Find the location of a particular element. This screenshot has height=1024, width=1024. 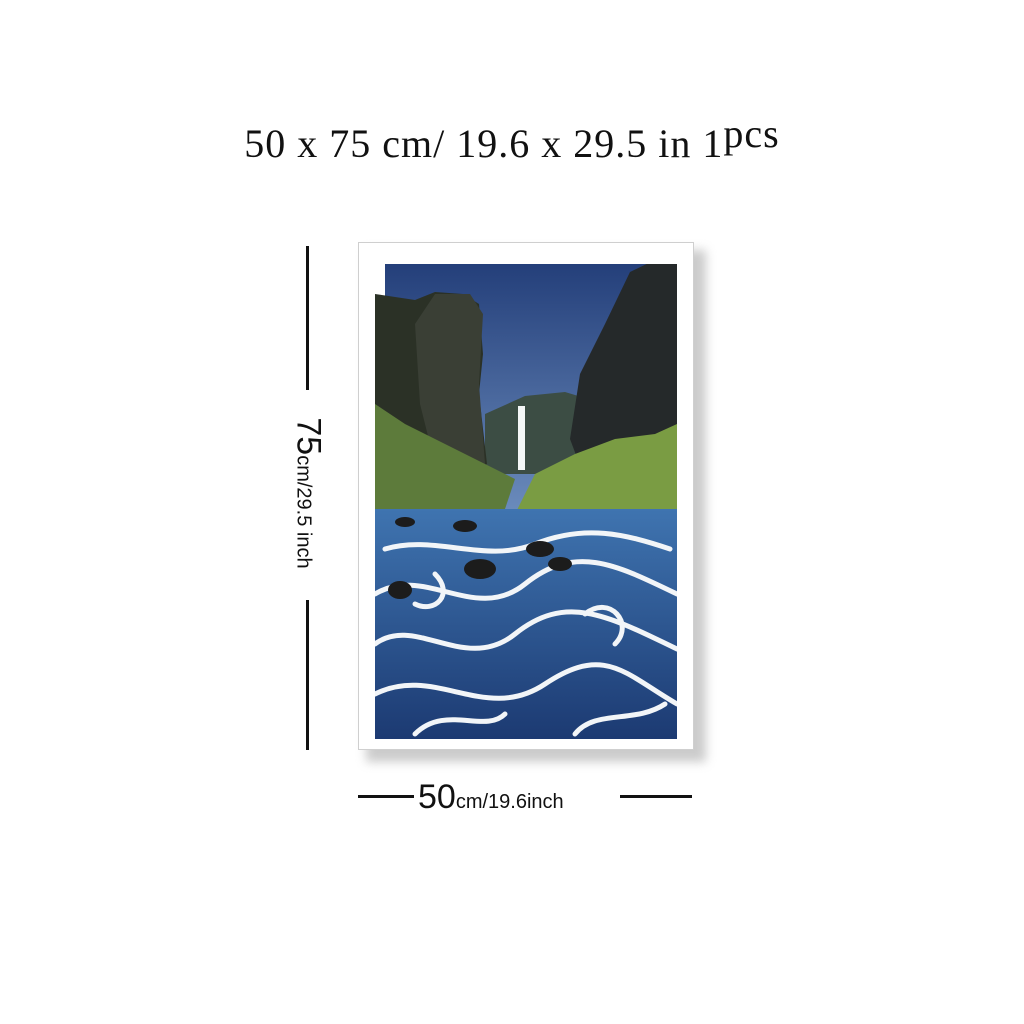

waterfall is located at coordinates (521, 438).